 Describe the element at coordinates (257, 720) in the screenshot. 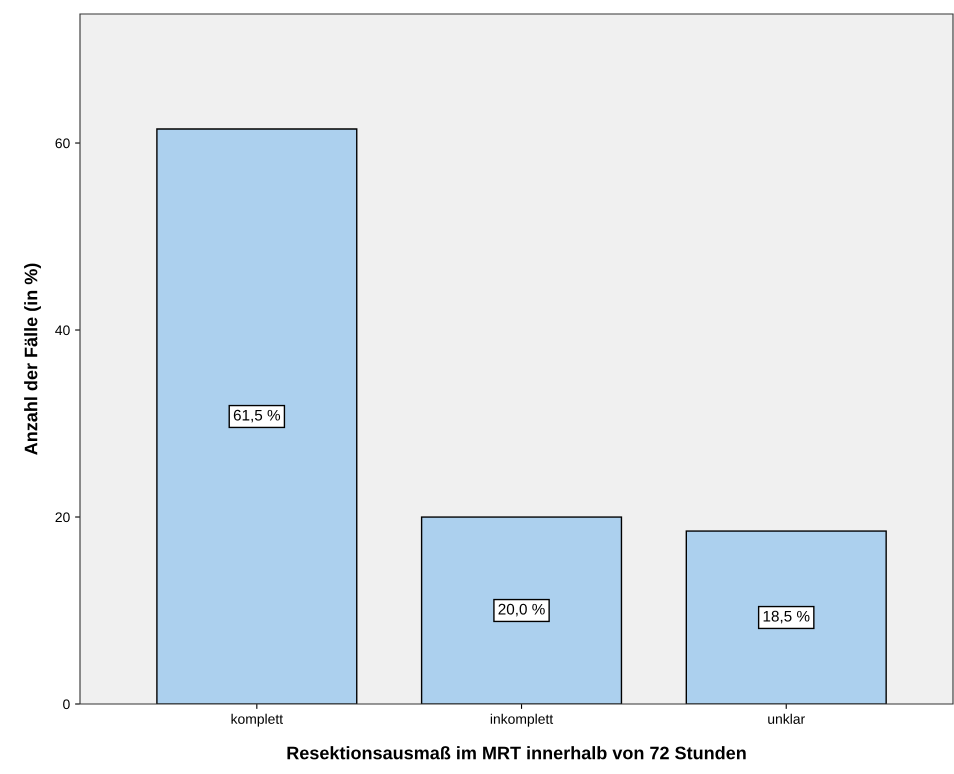

I see `x-tick-label: komplett` at that location.